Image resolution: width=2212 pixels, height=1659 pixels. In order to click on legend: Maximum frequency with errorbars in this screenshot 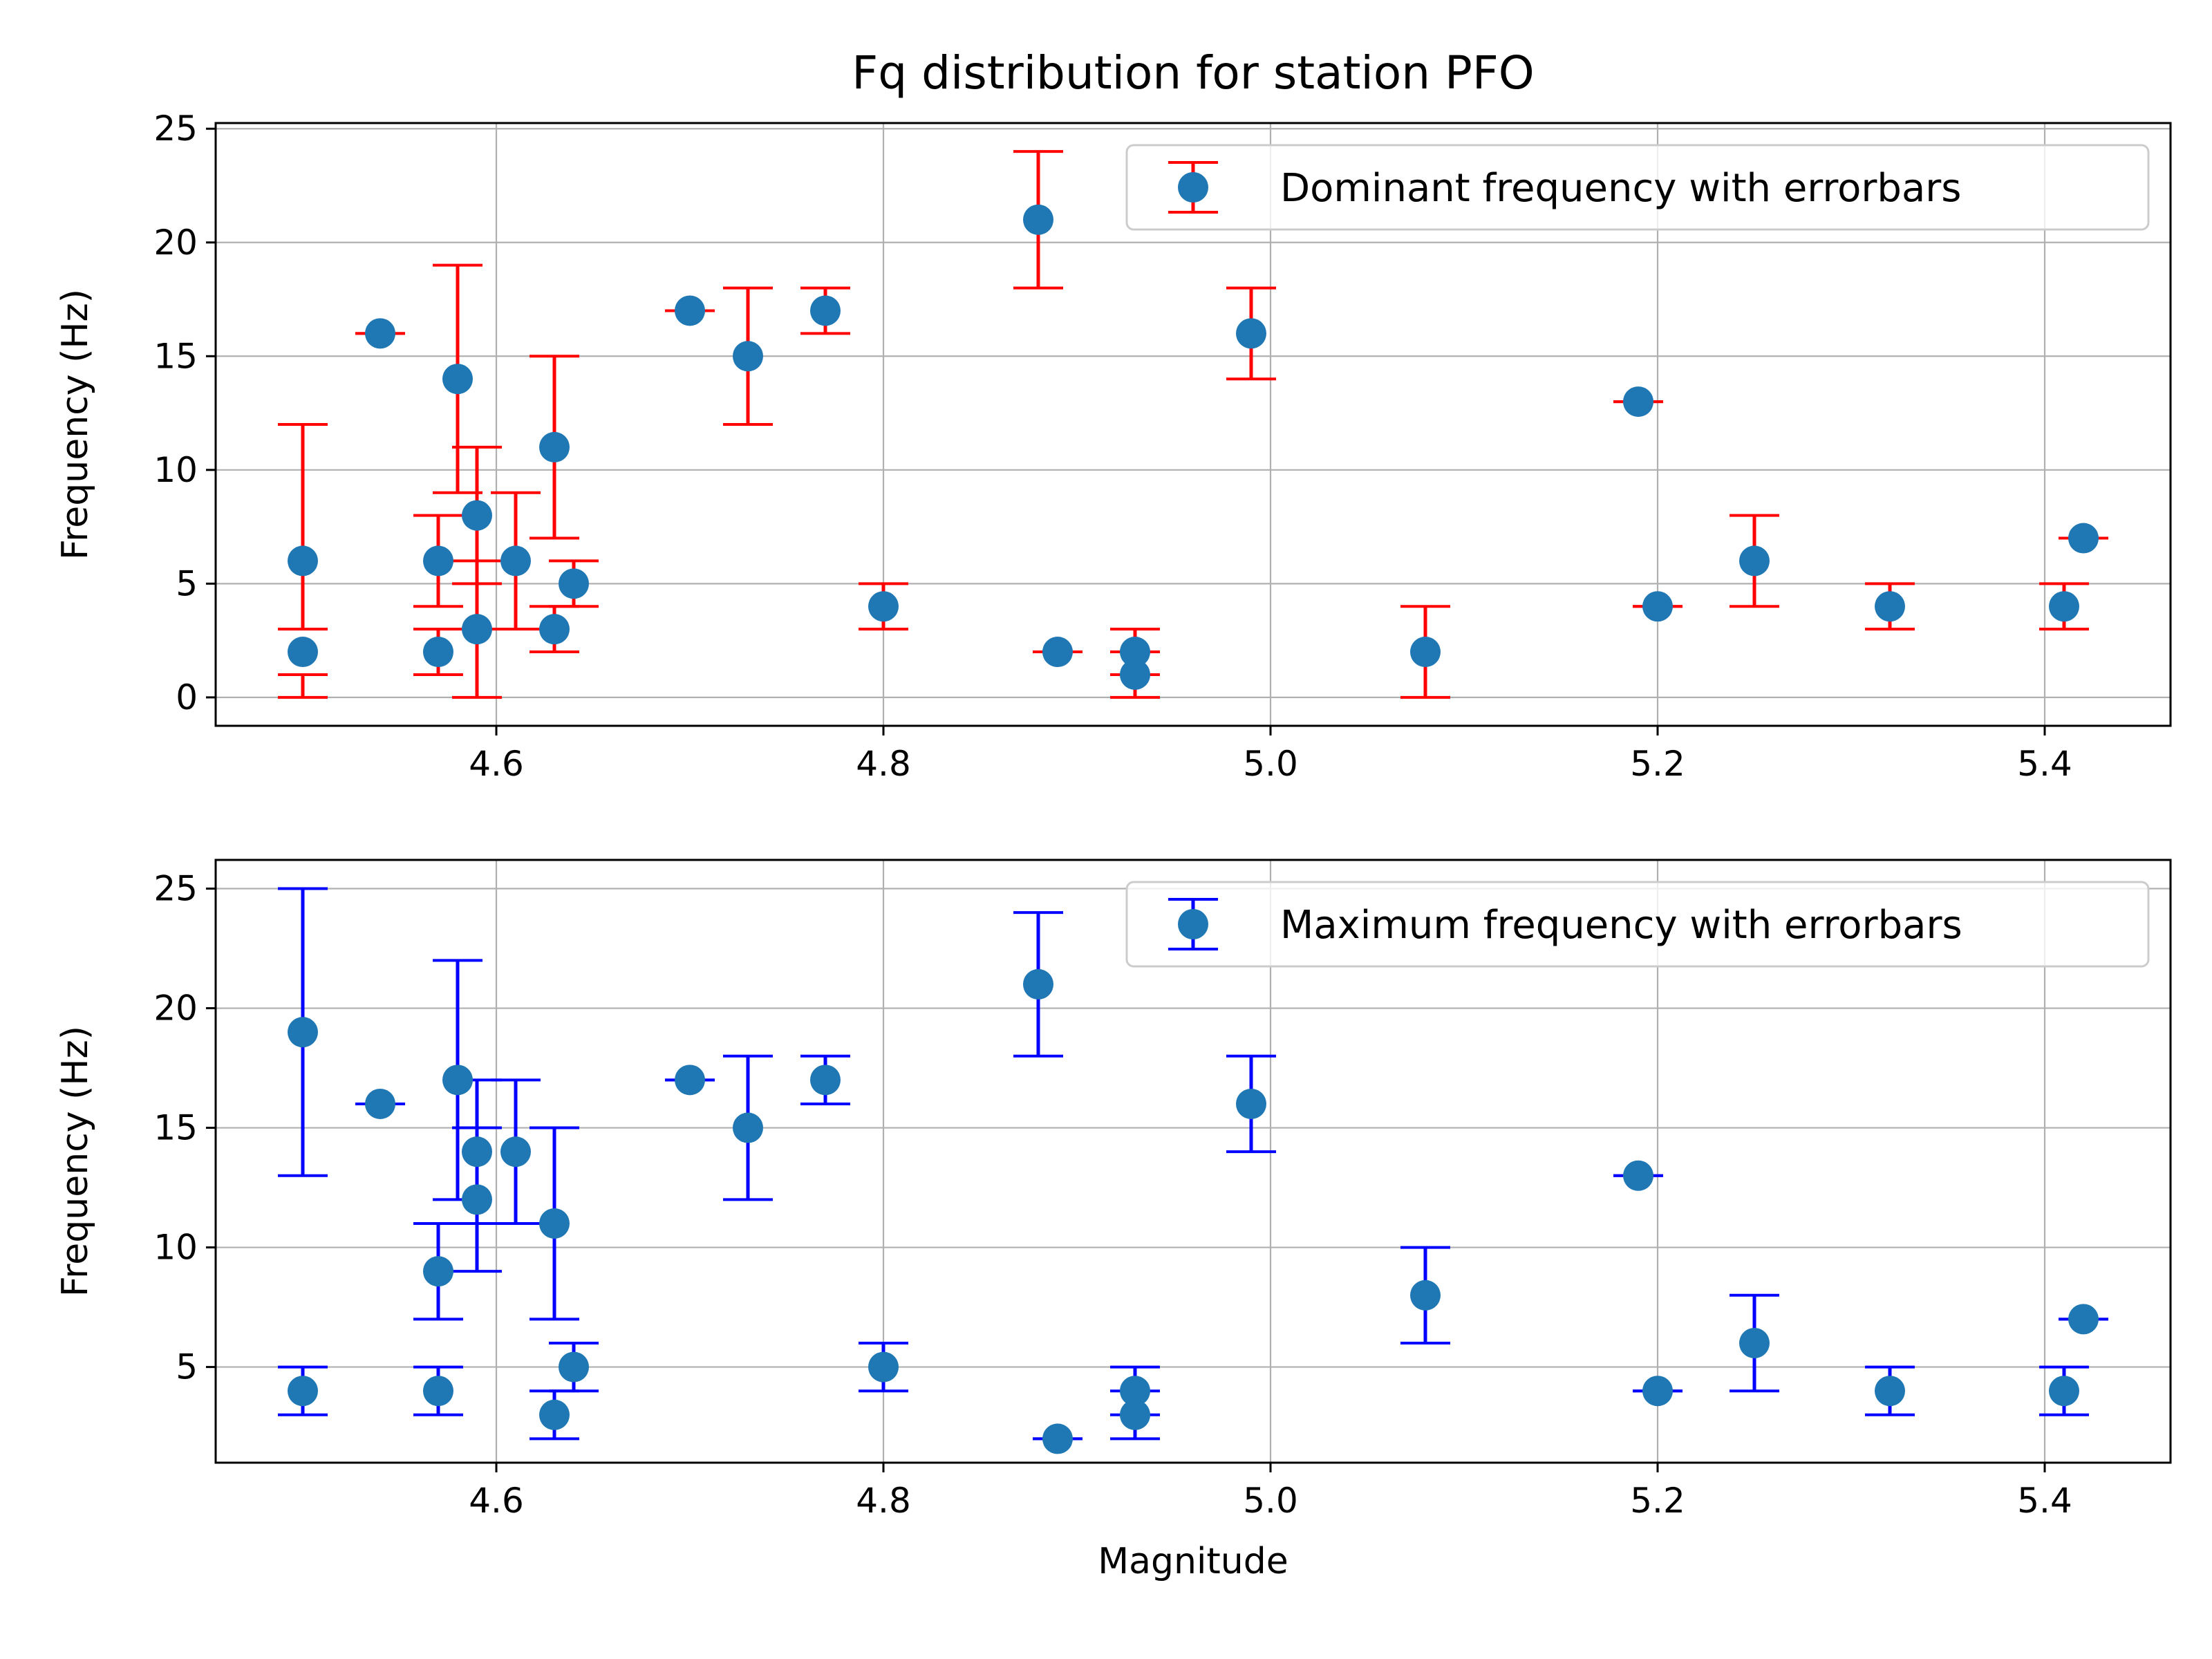, I will do `click(1638, 924)`.